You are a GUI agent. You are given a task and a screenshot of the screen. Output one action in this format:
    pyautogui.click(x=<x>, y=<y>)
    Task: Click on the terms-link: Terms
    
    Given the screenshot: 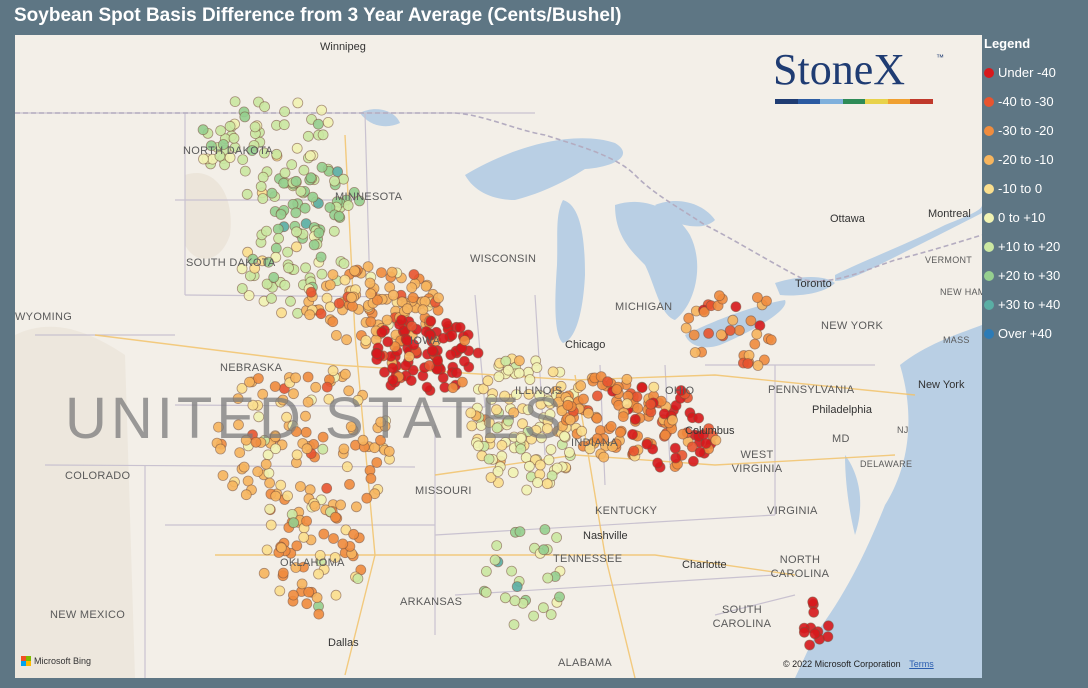 What is the action you would take?
    pyautogui.click(x=921, y=664)
    